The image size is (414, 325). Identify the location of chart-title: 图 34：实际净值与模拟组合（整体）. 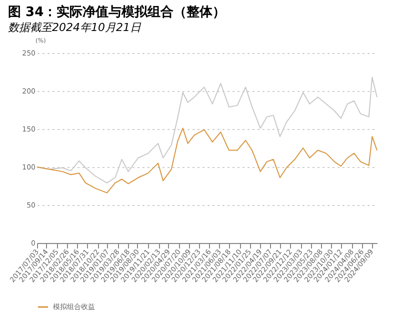
(117, 12).